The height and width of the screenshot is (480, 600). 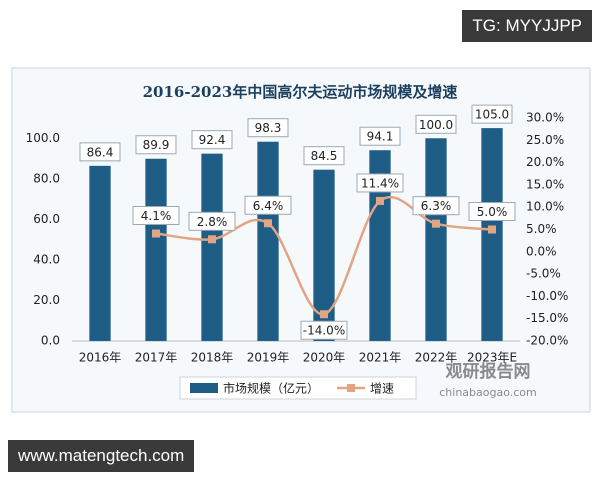 I want to click on watermark-url: chinabaogao.com, so click(x=488, y=392).